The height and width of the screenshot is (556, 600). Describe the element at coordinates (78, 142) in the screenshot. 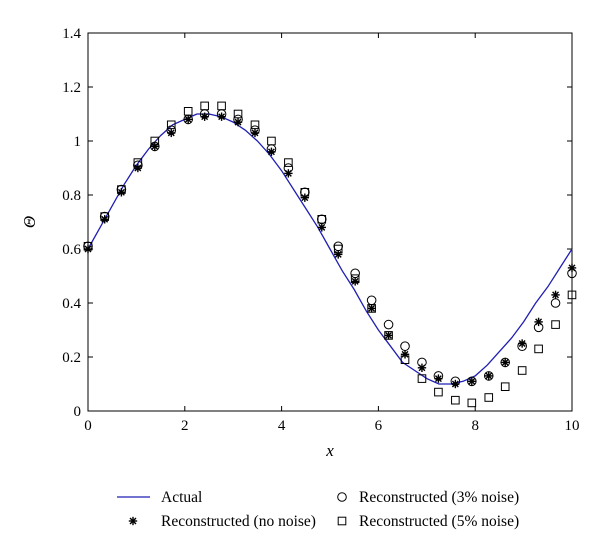

I see `y-tick-label: 1` at that location.